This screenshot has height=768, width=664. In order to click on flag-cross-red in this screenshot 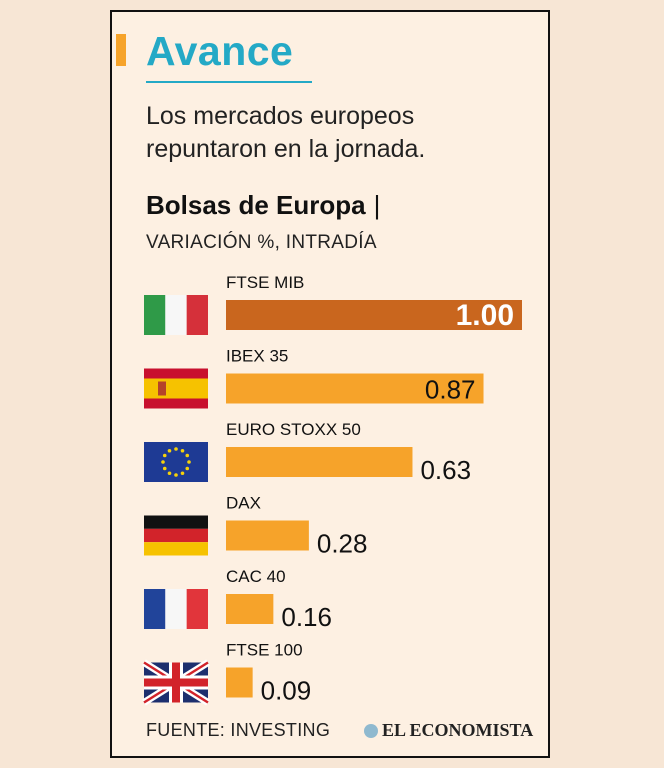, I will do `click(176, 682)`.